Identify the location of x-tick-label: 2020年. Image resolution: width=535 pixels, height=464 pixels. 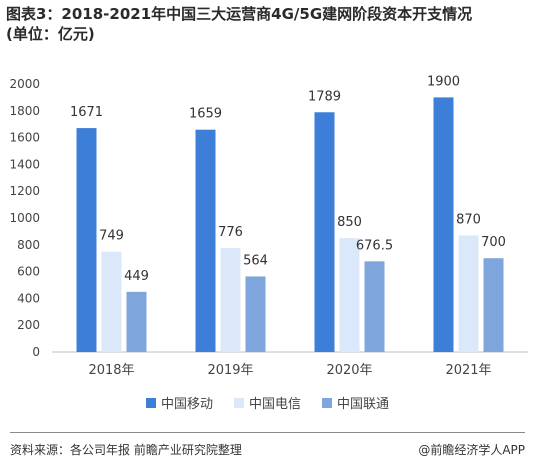
(349, 370).